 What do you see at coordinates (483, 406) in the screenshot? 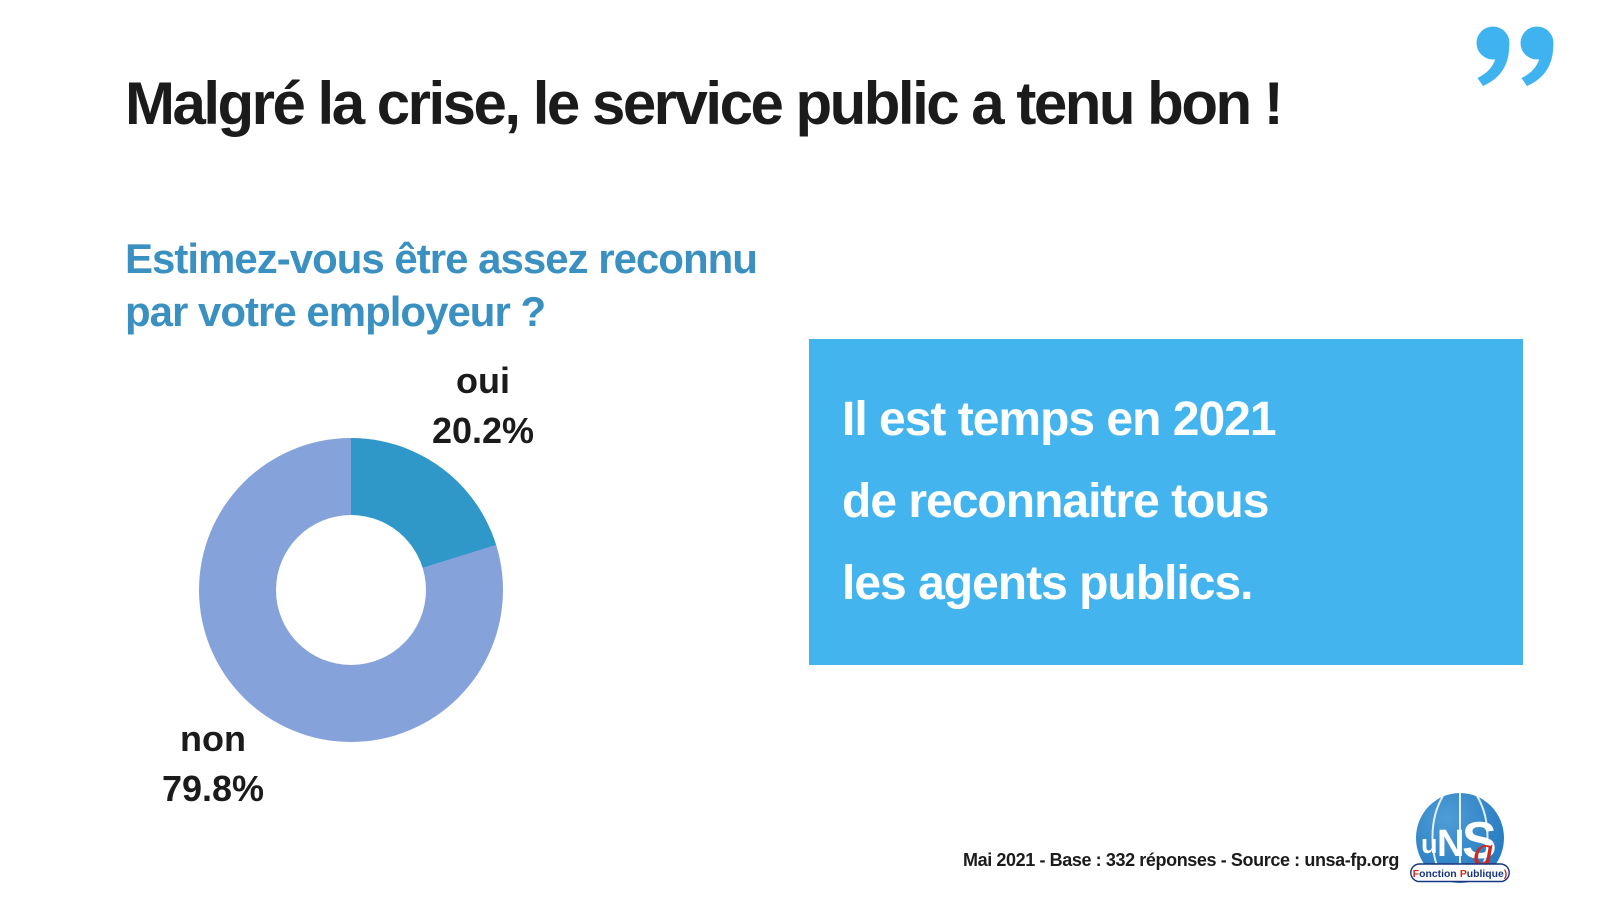
I see `slice-label-oui: oui 20.2%` at bounding box center [483, 406].